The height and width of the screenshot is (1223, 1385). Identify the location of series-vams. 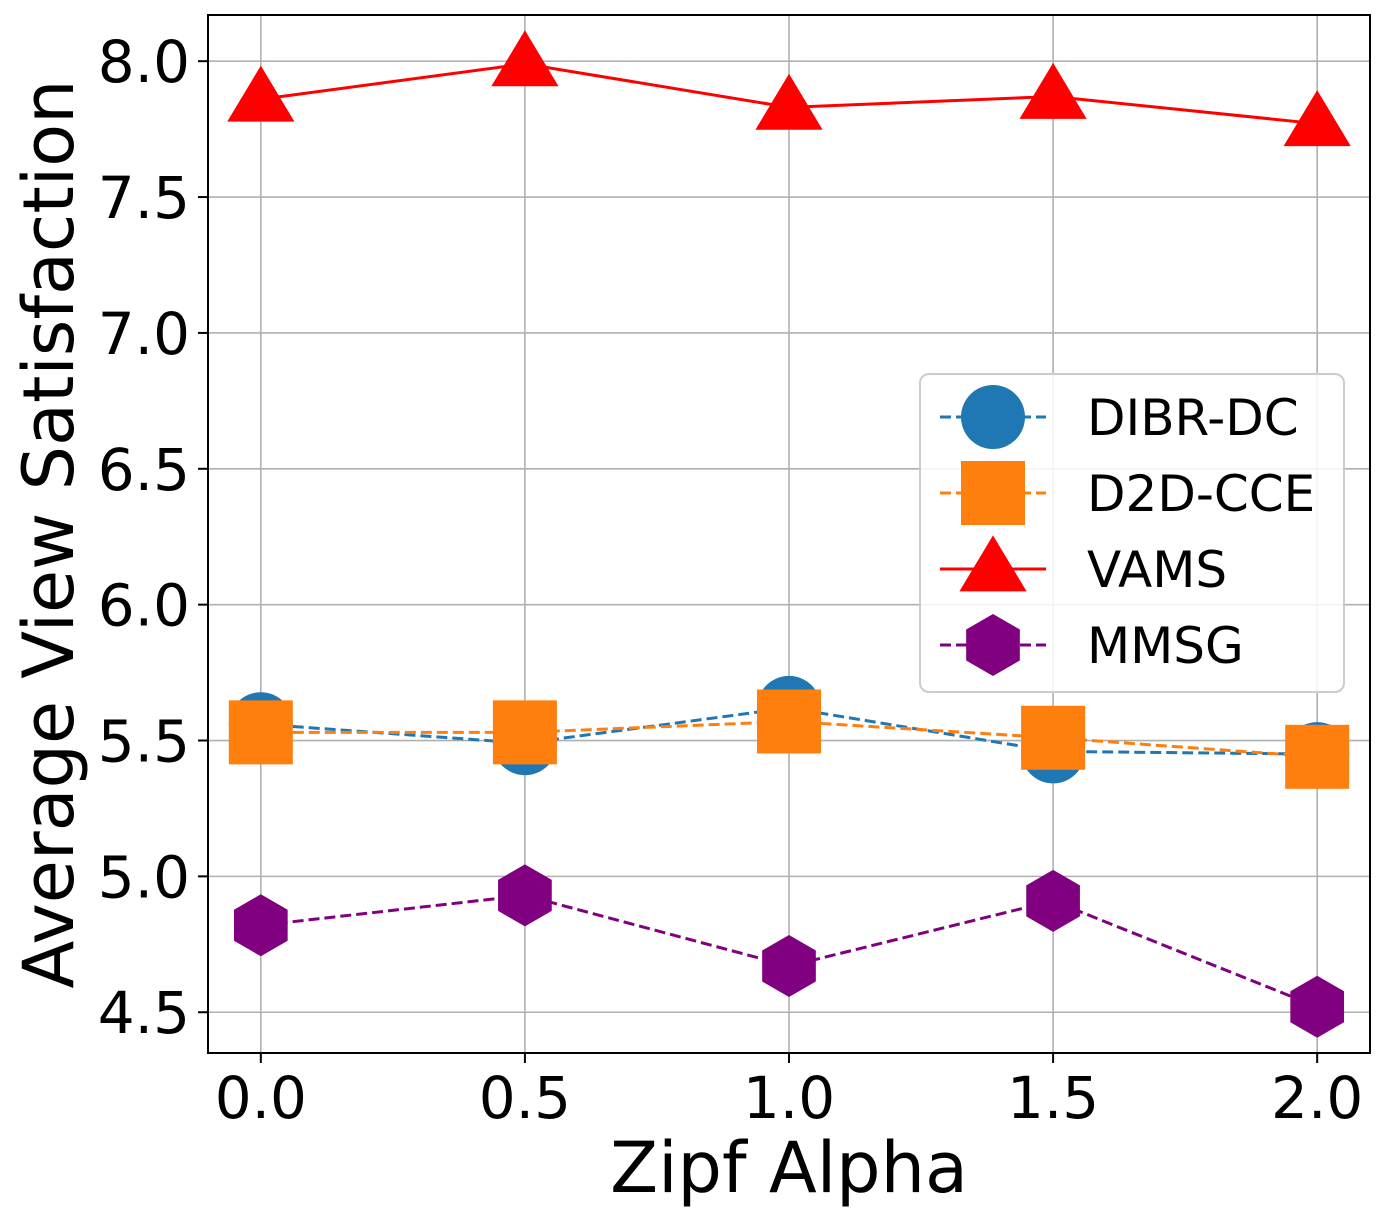
(789, 88).